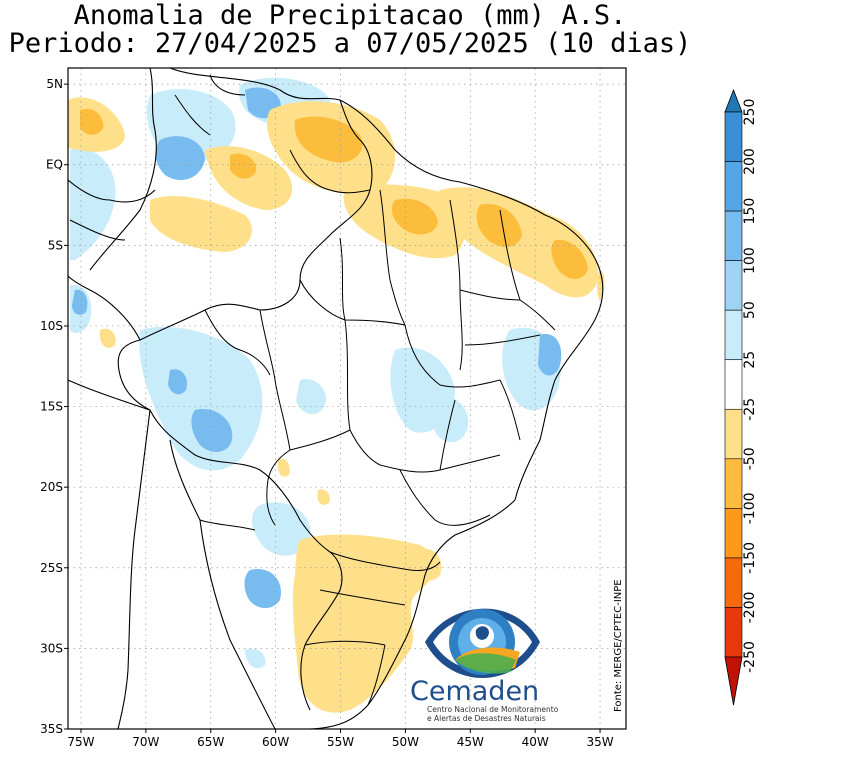 This screenshot has width=847, height=766. I want to click on colorbar-bottom-arrow, so click(733, 681).